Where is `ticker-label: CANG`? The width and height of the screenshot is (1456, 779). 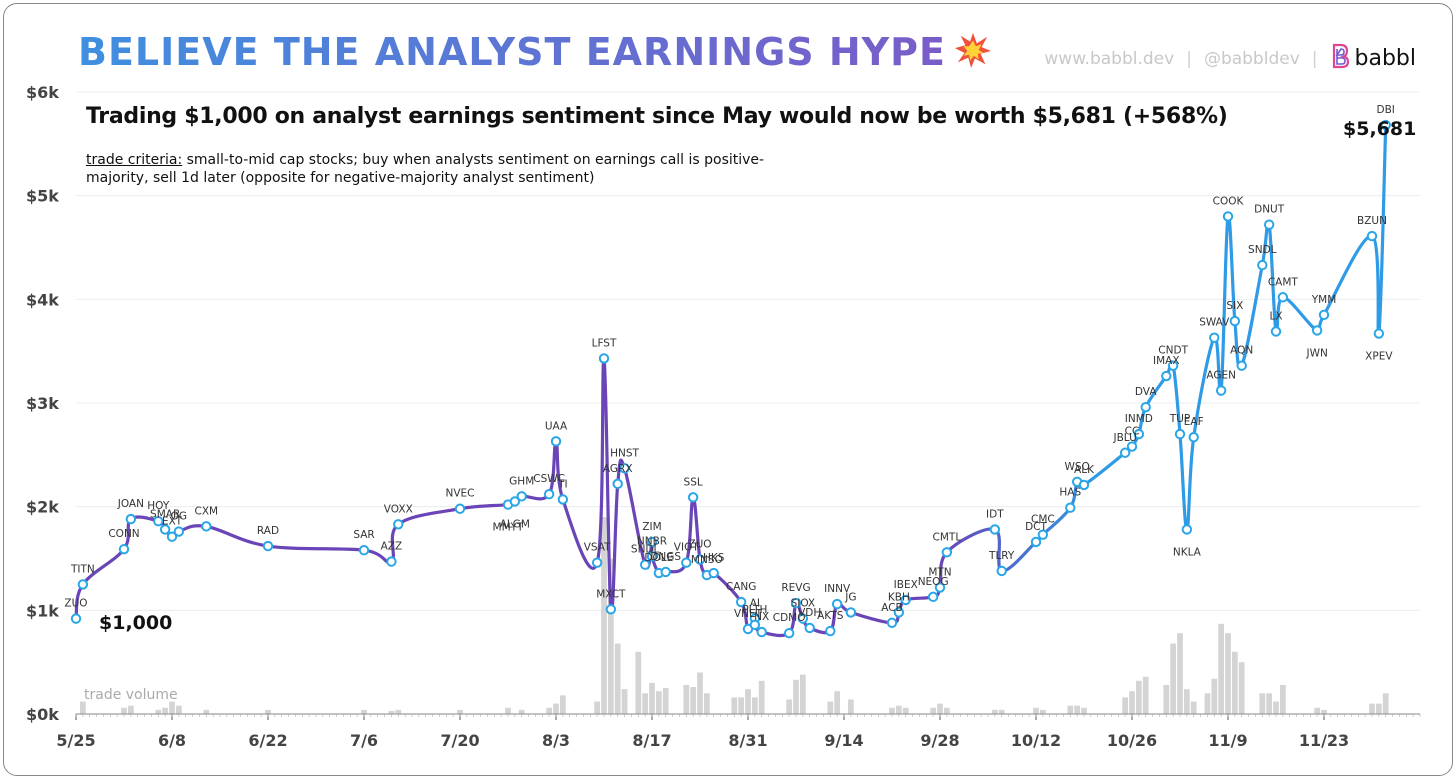 ticker-label: CANG is located at coordinates (741, 587).